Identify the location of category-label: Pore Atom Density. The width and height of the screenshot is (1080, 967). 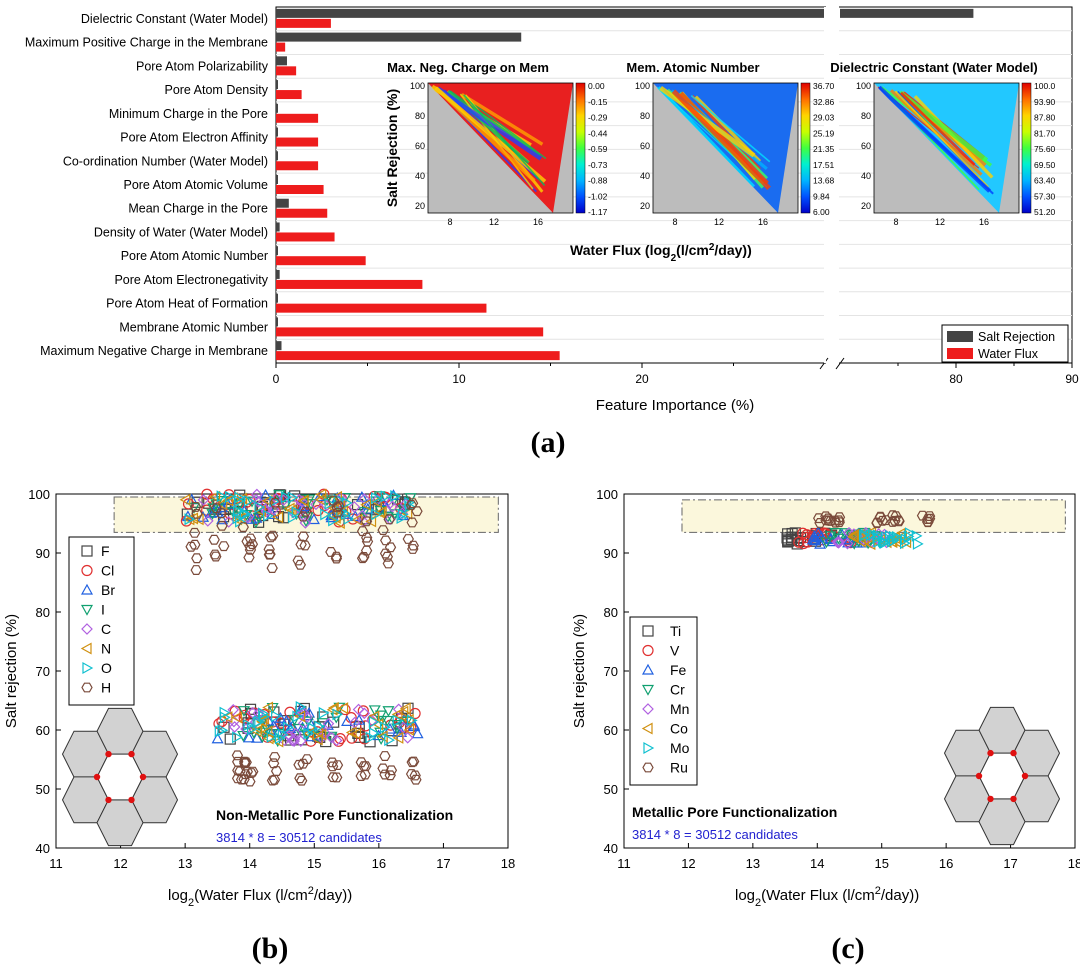
(216, 90).